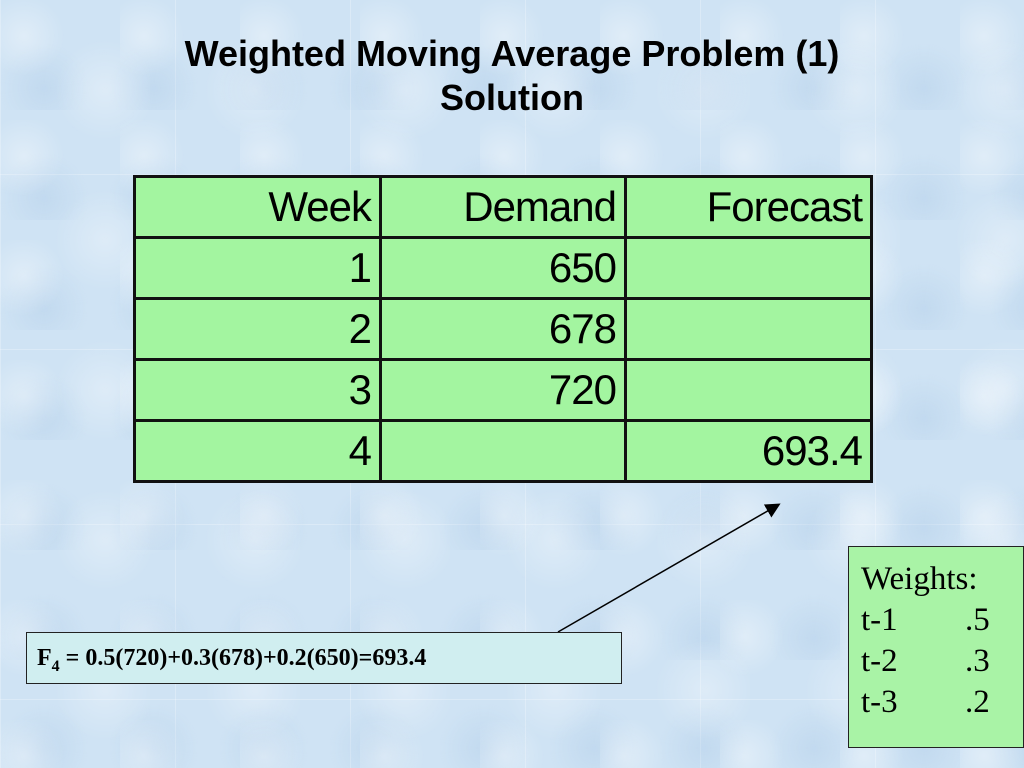  I want to click on cell-week: 1, so click(257, 268).